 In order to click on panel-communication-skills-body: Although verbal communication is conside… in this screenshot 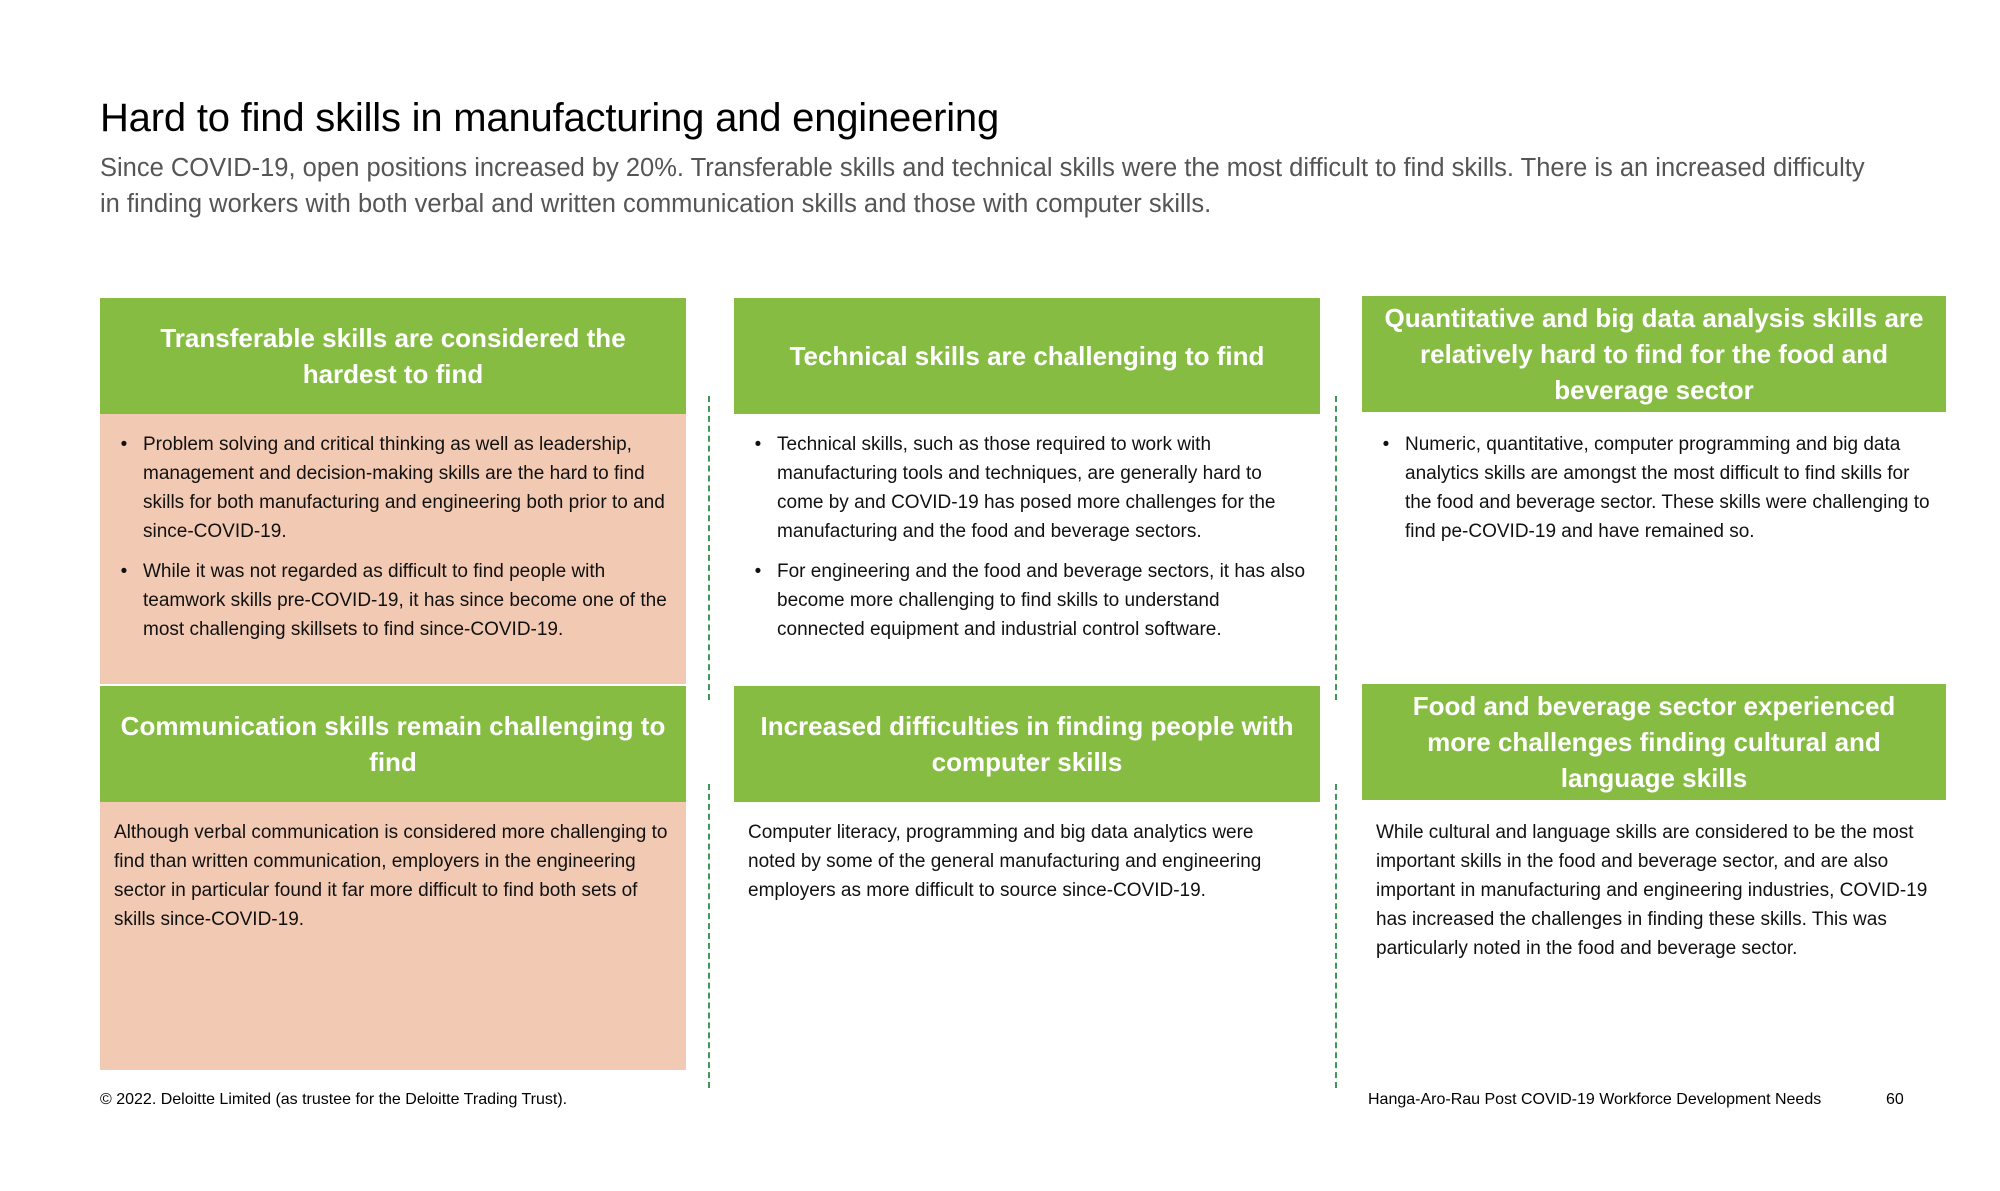, I will do `click(393, 936)`.